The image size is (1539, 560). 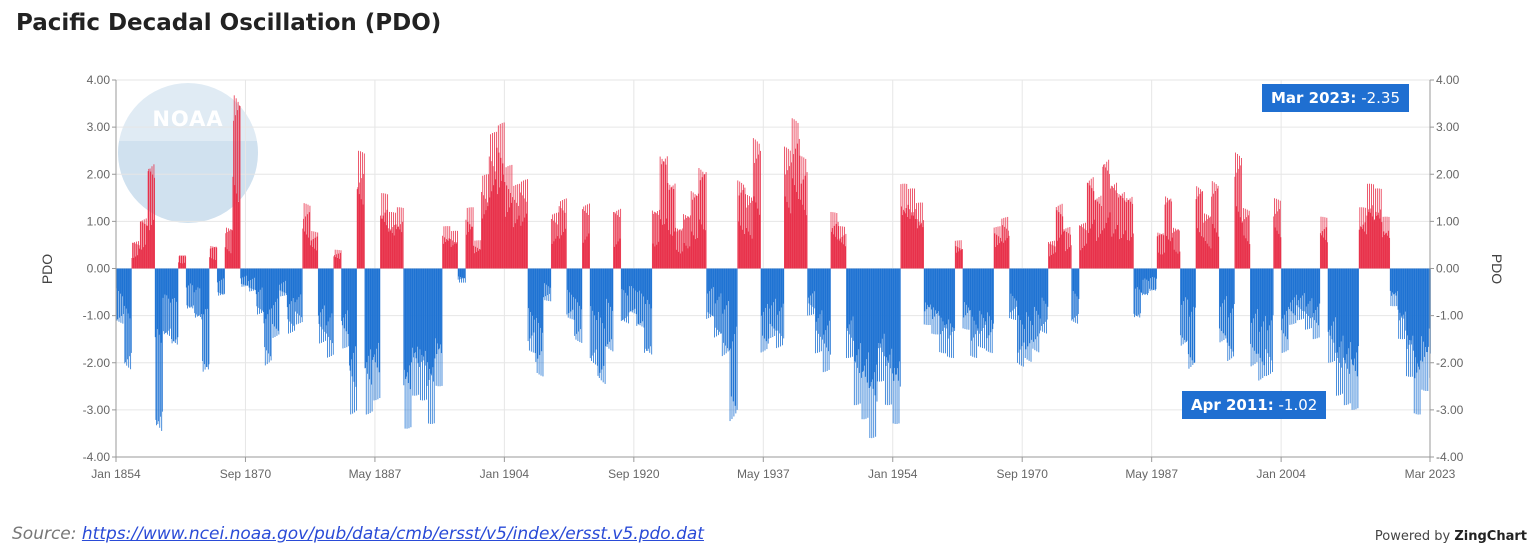 What do you see at coordinates (1451, 536) in the screenshot?
I see `powered-by: Powered by ZingChart` at bounding box center [1451, 536].